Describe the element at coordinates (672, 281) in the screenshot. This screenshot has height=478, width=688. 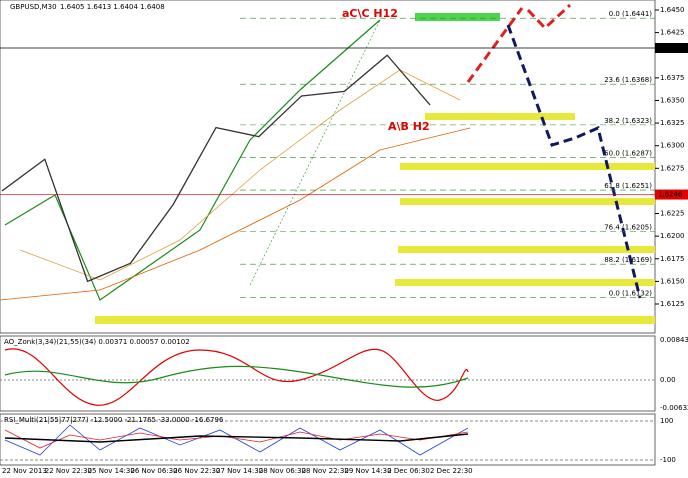
I see `y-tick-label: 1.6150` at that location.